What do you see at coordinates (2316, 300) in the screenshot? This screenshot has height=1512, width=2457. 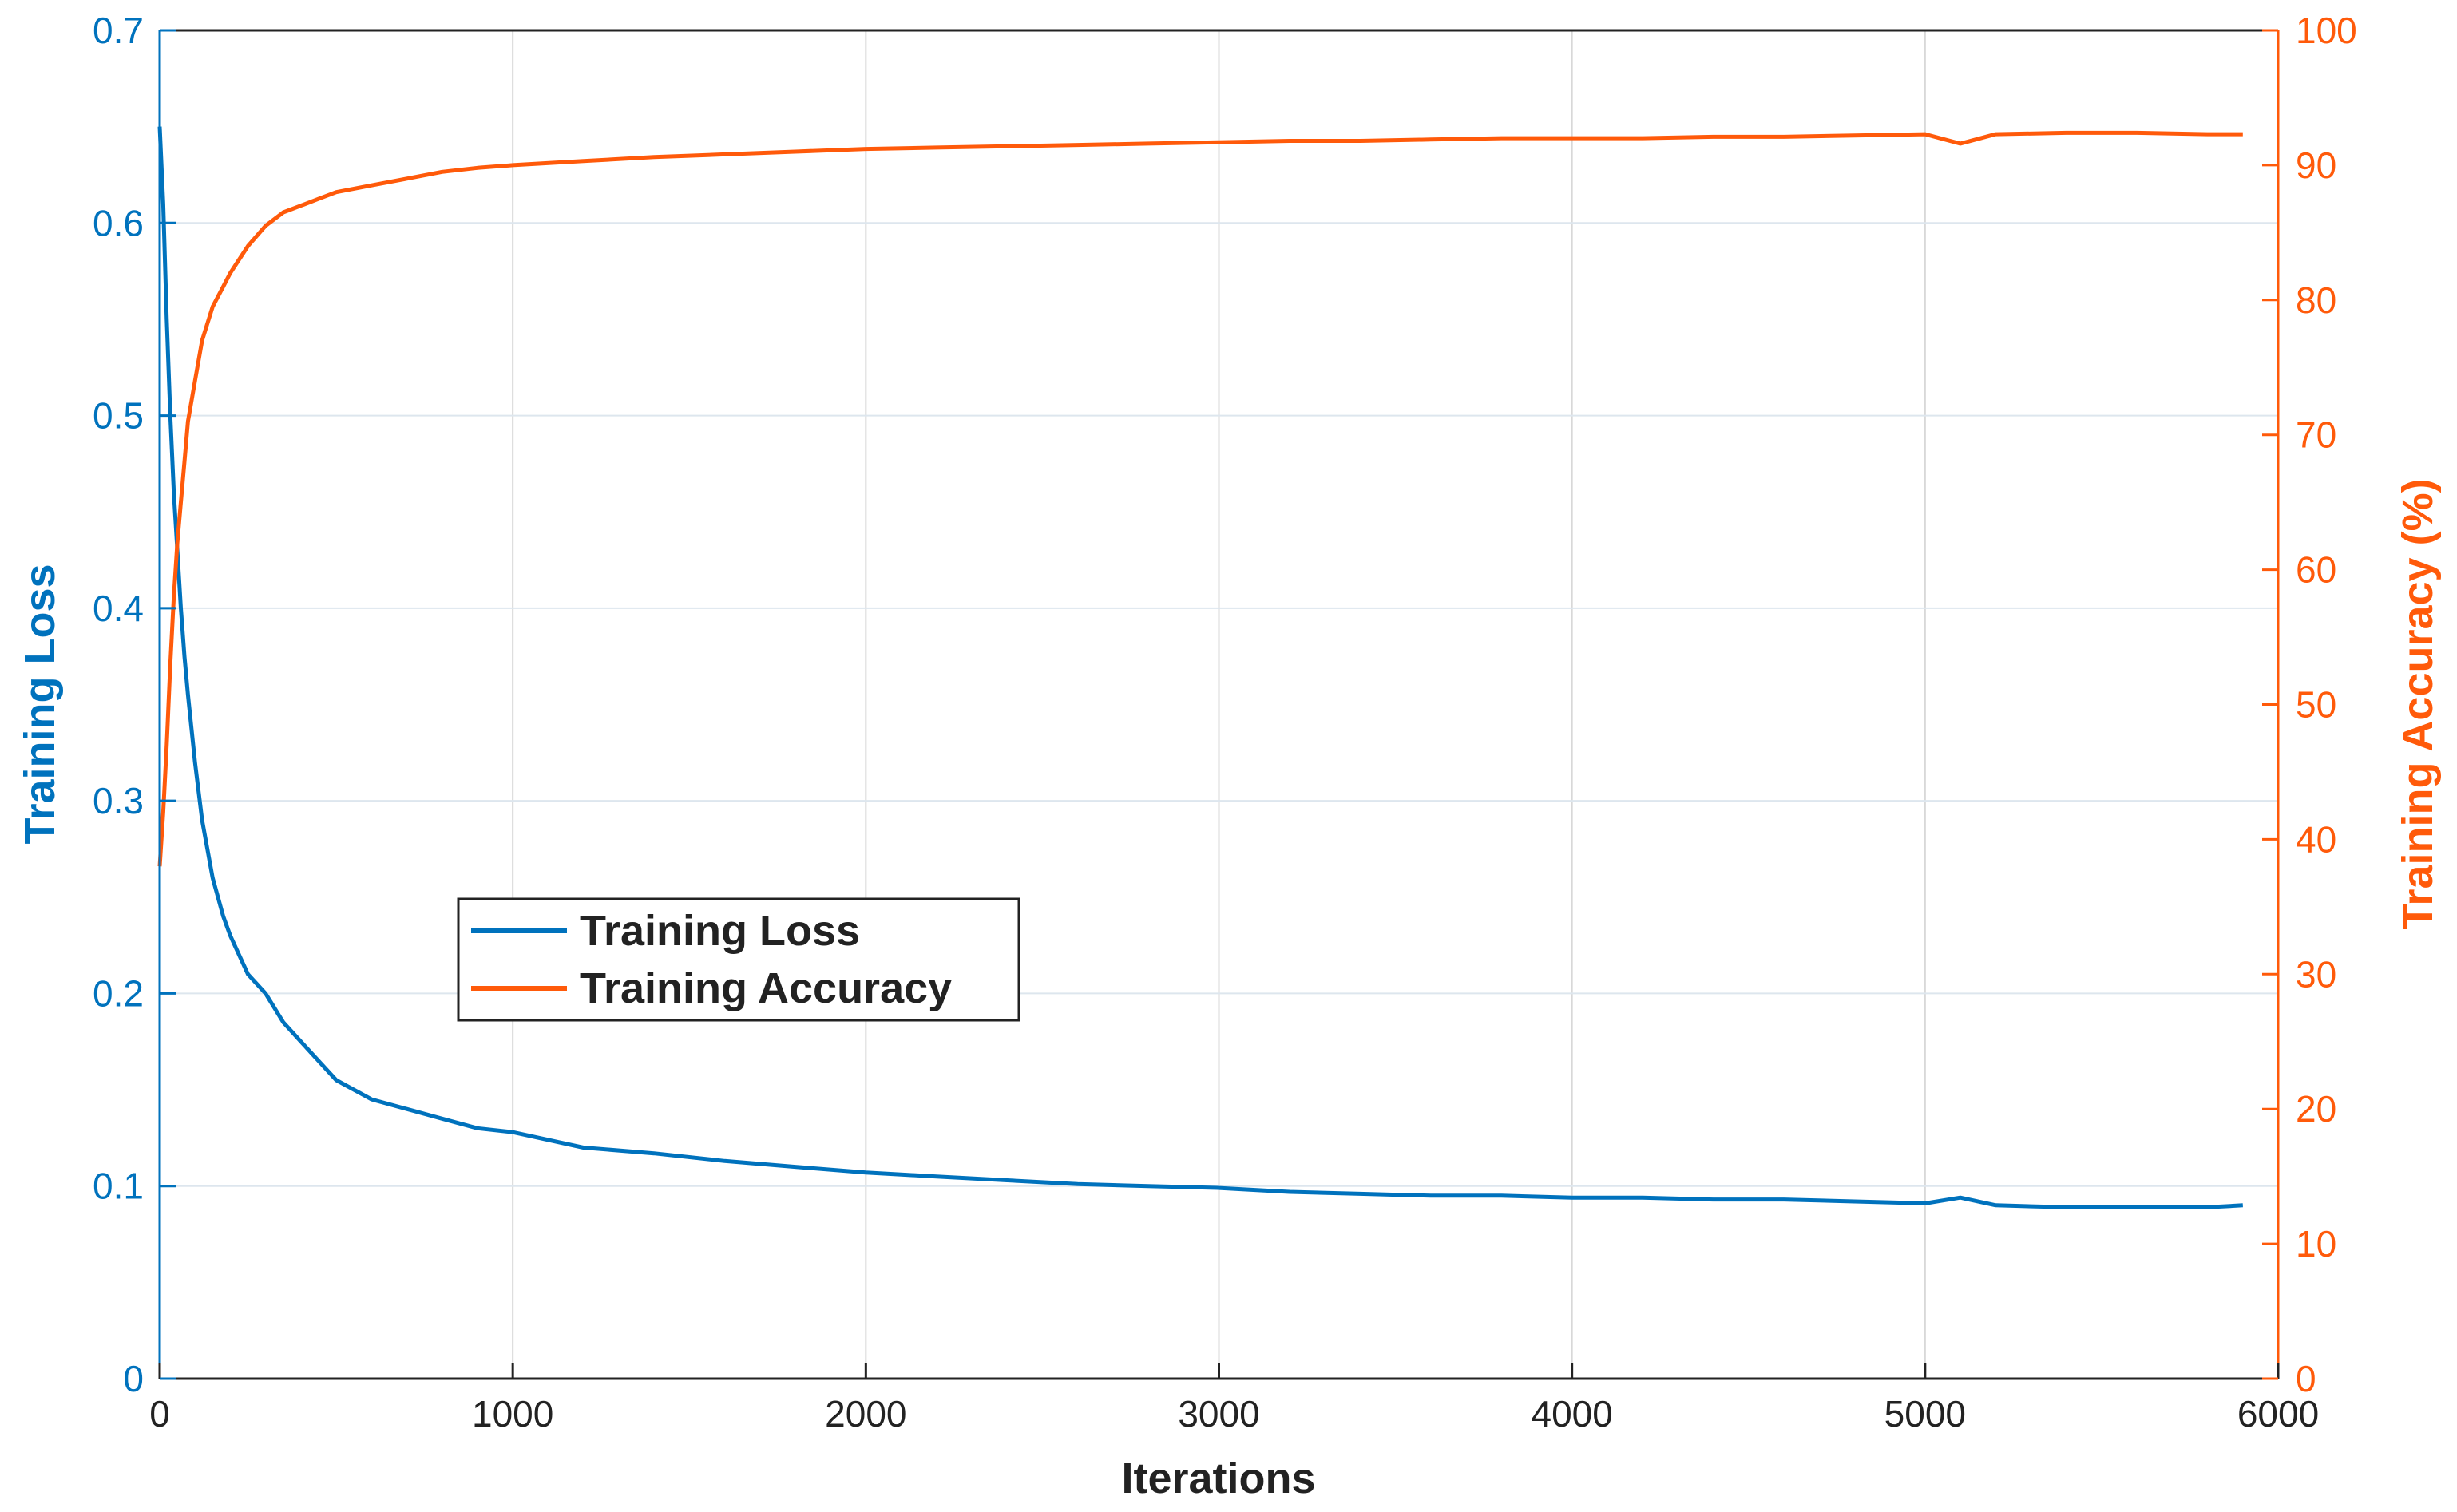 I see `y-right-tick-label: 80` at bounding box center [2316, 300].